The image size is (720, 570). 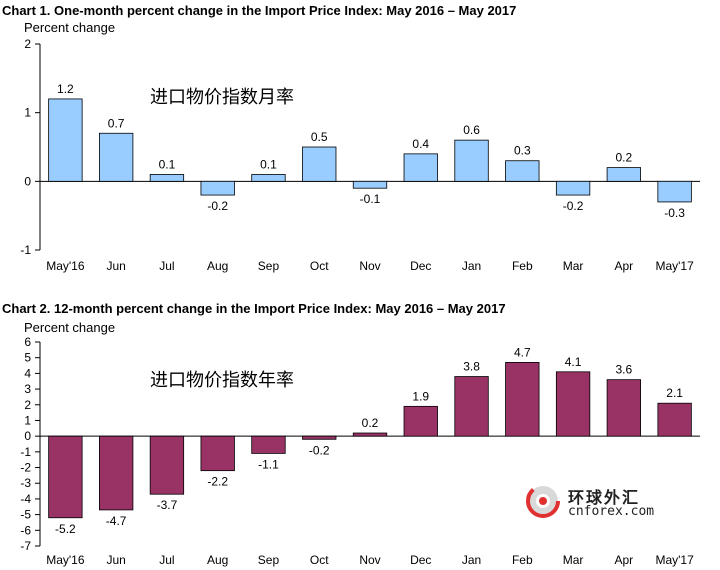 I want to click on chart2-data-label: -0.2, so click(x=319, y=450).